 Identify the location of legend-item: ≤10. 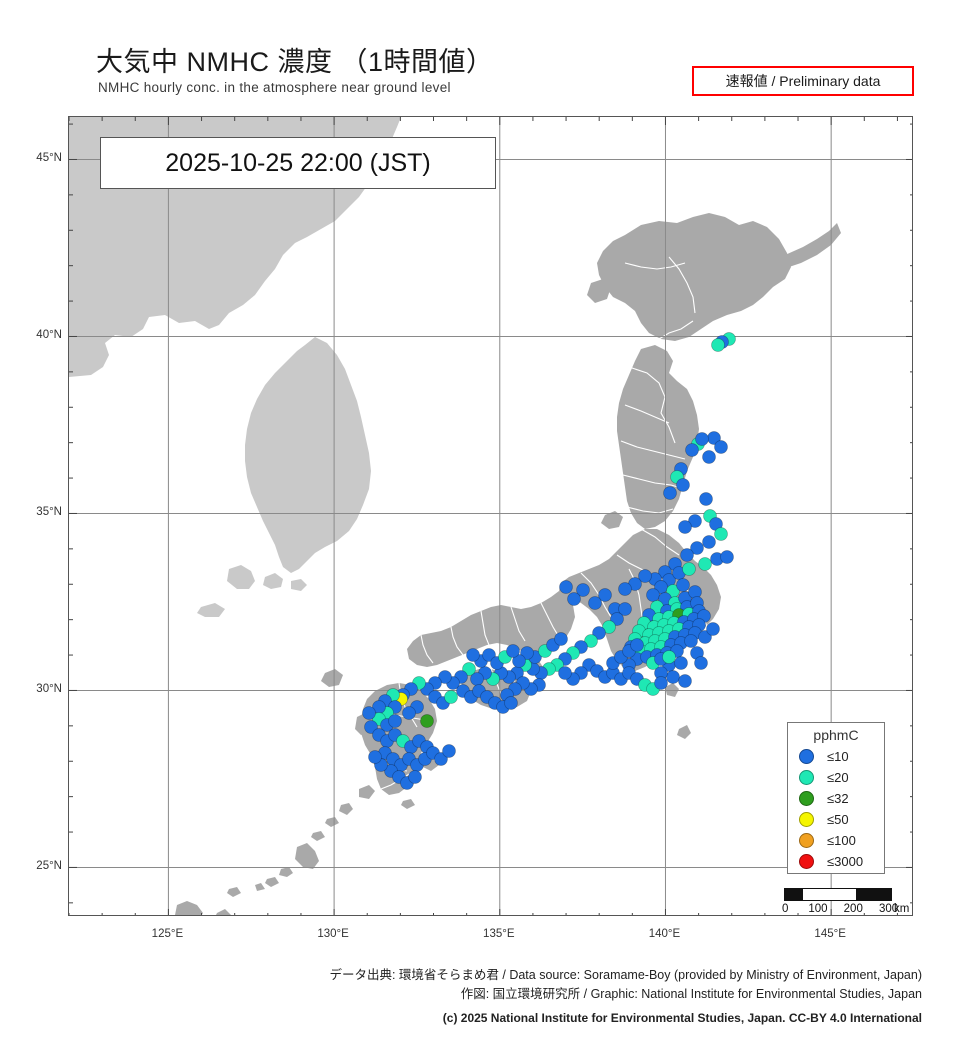
(836, 756).